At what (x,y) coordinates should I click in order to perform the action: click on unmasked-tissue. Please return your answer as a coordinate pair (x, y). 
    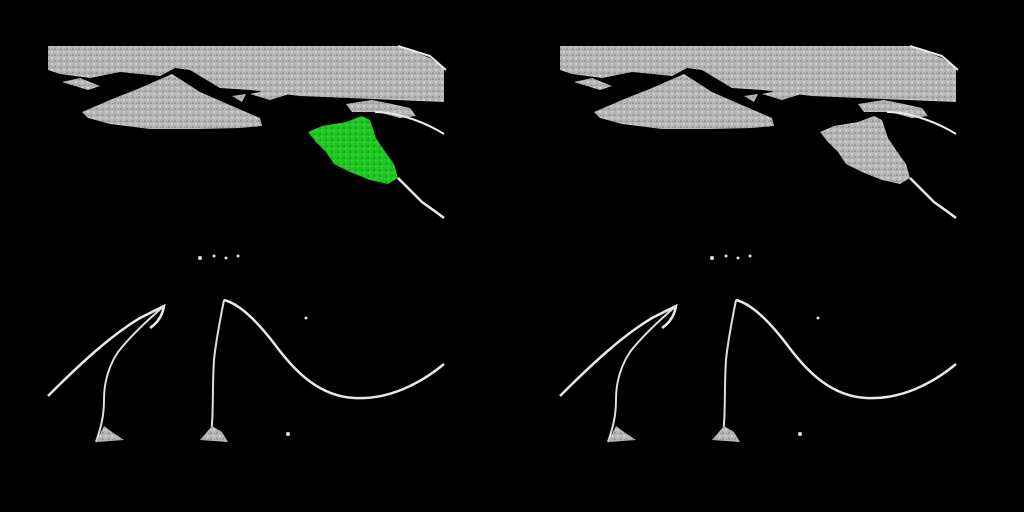
    Looking at the image, I should click on (888, 167).